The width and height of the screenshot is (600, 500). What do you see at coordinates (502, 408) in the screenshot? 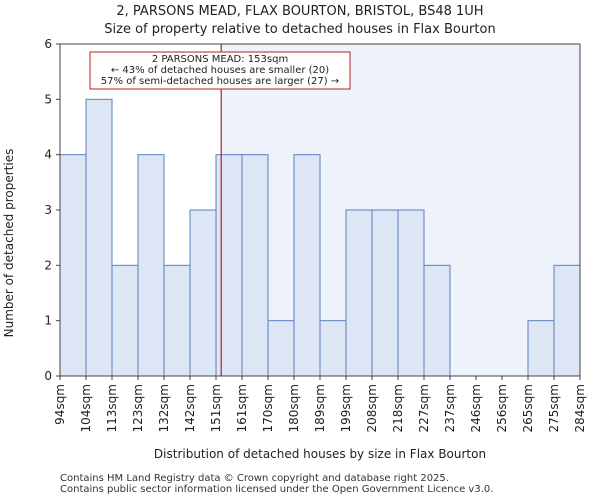
I see `x-tick-label: 256sqm` at bounding box center [502, 408].